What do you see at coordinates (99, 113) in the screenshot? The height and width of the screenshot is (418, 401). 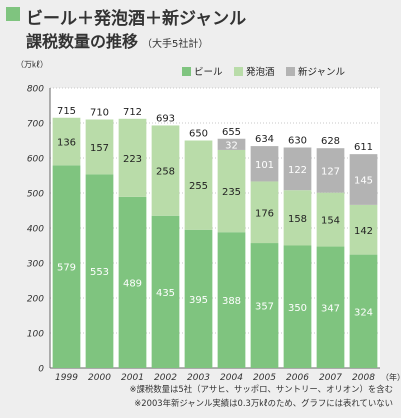 I see `total-label: 710` at bounding box center [99, 113].